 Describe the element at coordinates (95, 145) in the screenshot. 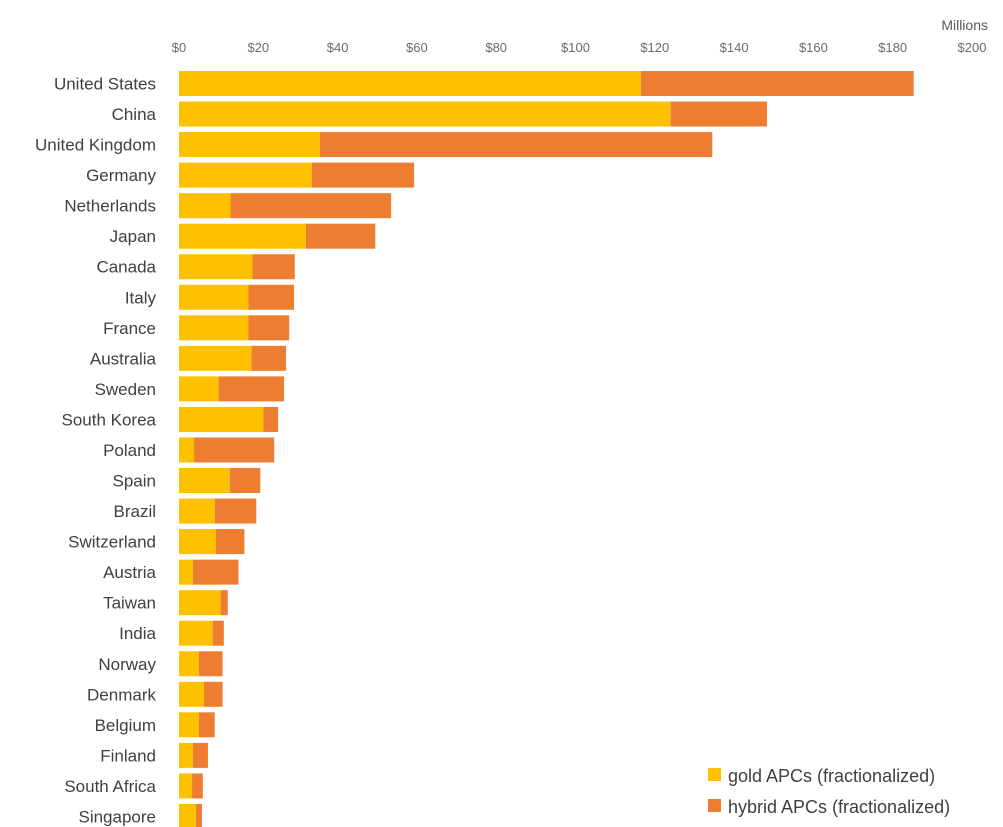

I see `category-label: United Kingdom` at that location.